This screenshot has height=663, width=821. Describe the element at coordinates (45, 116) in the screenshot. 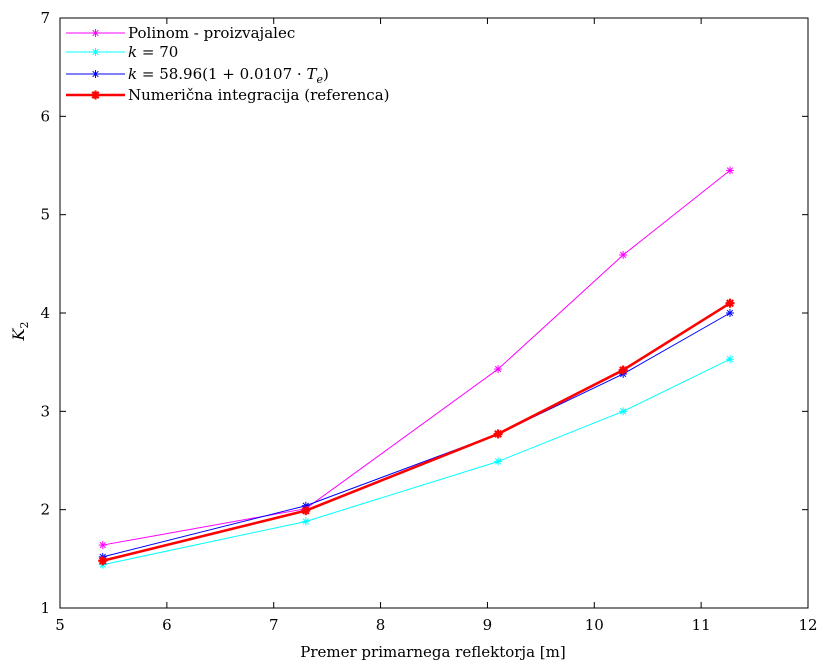

I see `y-tick-label: 6` at that location.